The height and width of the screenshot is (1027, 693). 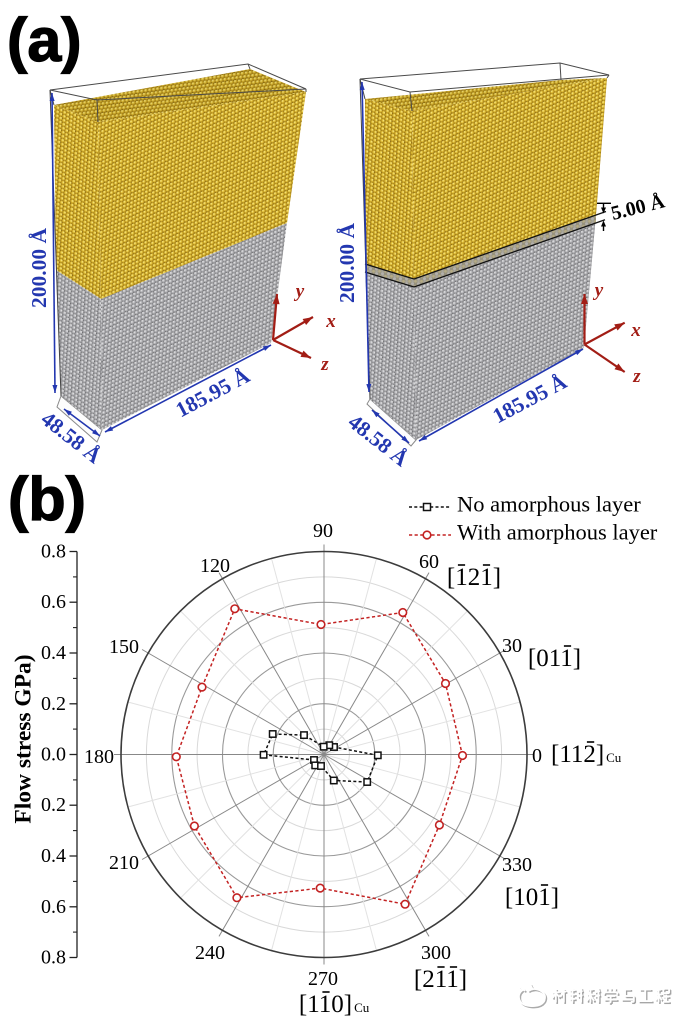 What do you see at coordinates (554, 658) in the screenshot?
I see `svg-text: [011]` at bounding box center [554, 658].